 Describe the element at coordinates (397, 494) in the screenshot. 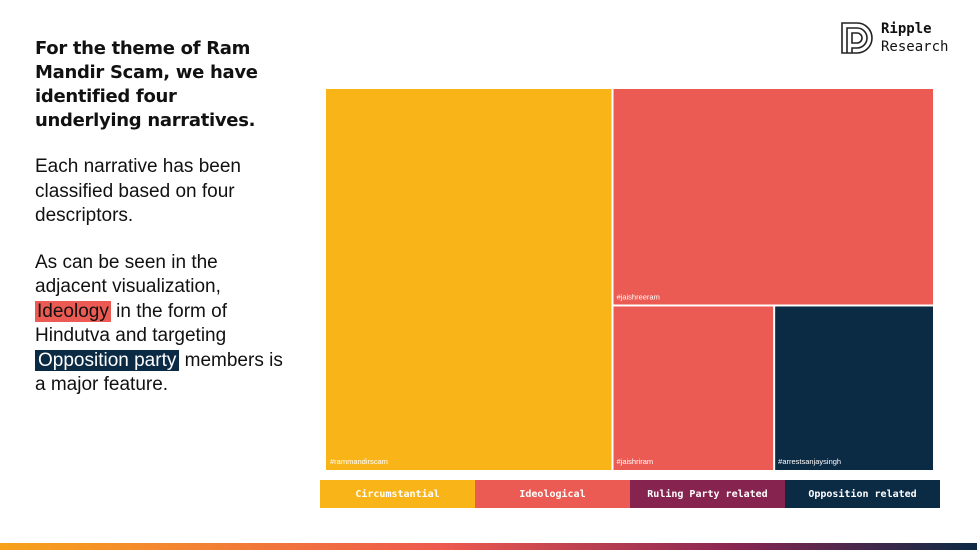

I see `legend-item-0: Circumstantial` at that location.